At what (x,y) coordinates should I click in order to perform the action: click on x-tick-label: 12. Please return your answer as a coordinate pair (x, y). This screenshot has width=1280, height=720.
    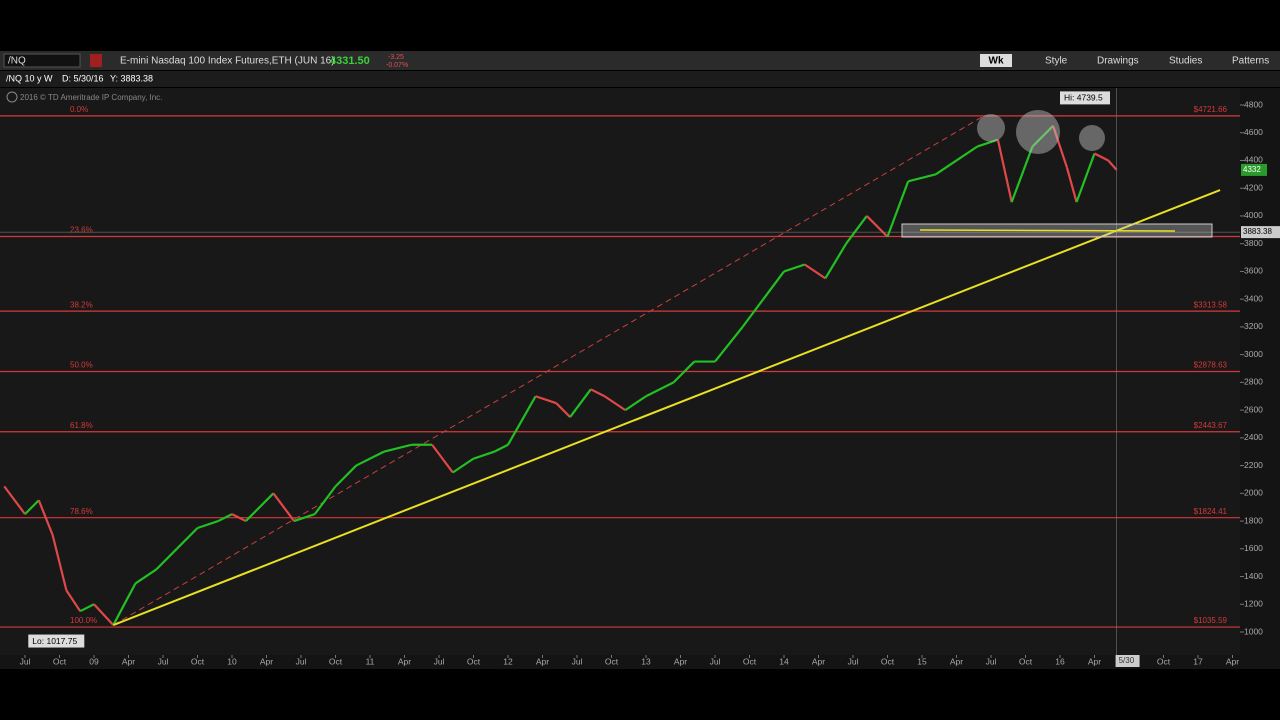
    Looking at the image, I should click on (508, 661).